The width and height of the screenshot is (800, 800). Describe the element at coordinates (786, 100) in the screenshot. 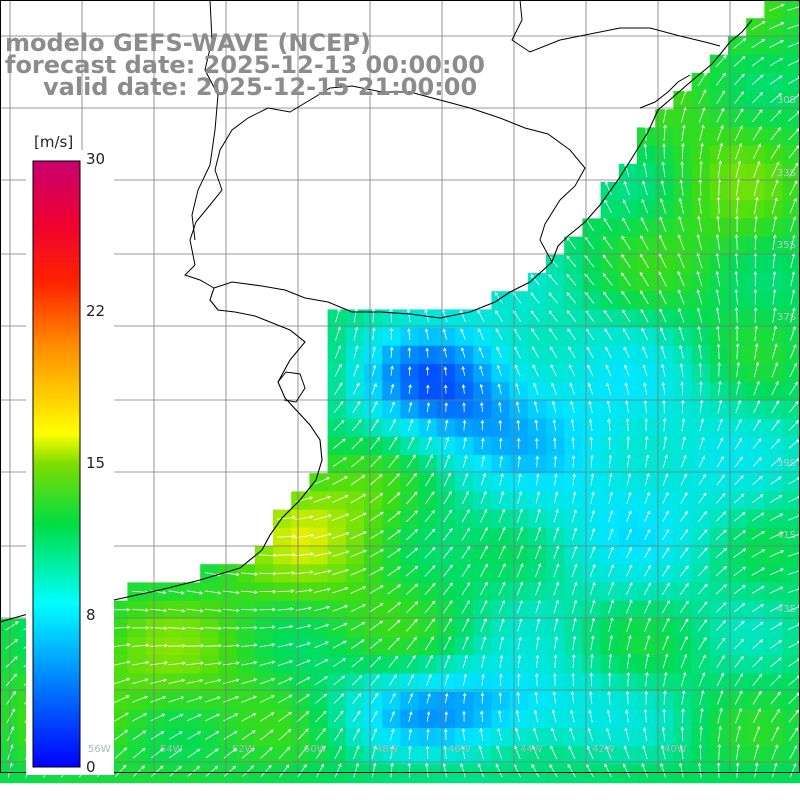

I see `lat-label: 30S` at that location.